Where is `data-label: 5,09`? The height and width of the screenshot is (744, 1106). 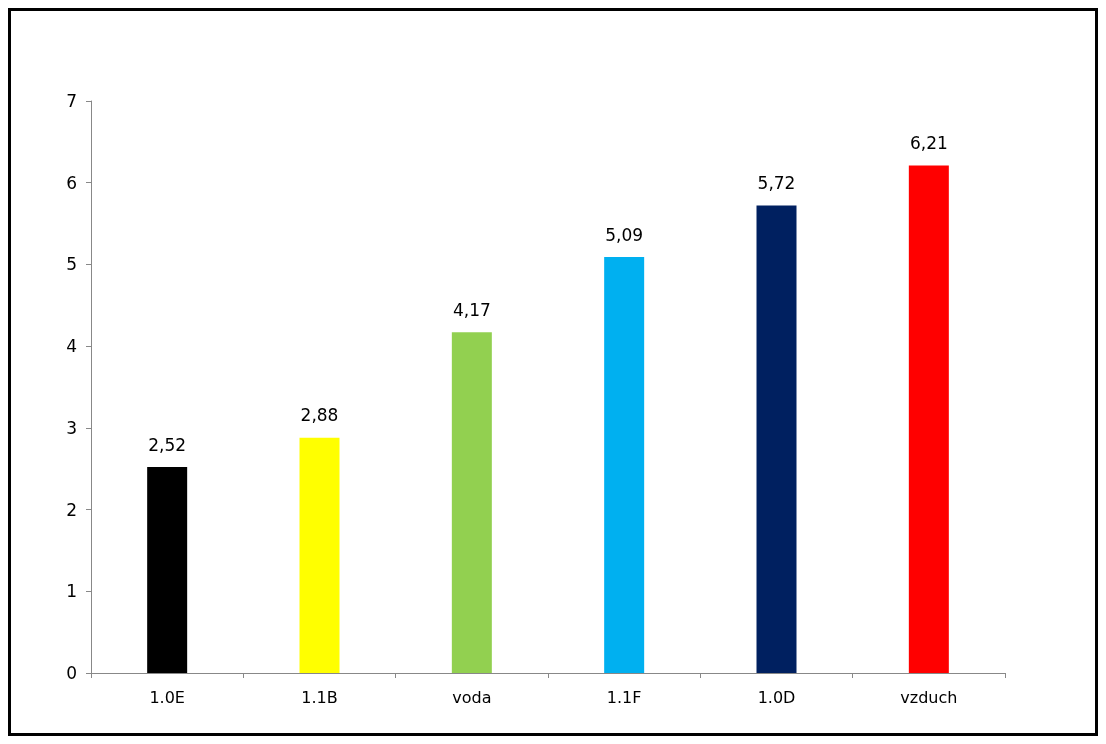 data-label: 5,09 is located at coordinates (624, 234).